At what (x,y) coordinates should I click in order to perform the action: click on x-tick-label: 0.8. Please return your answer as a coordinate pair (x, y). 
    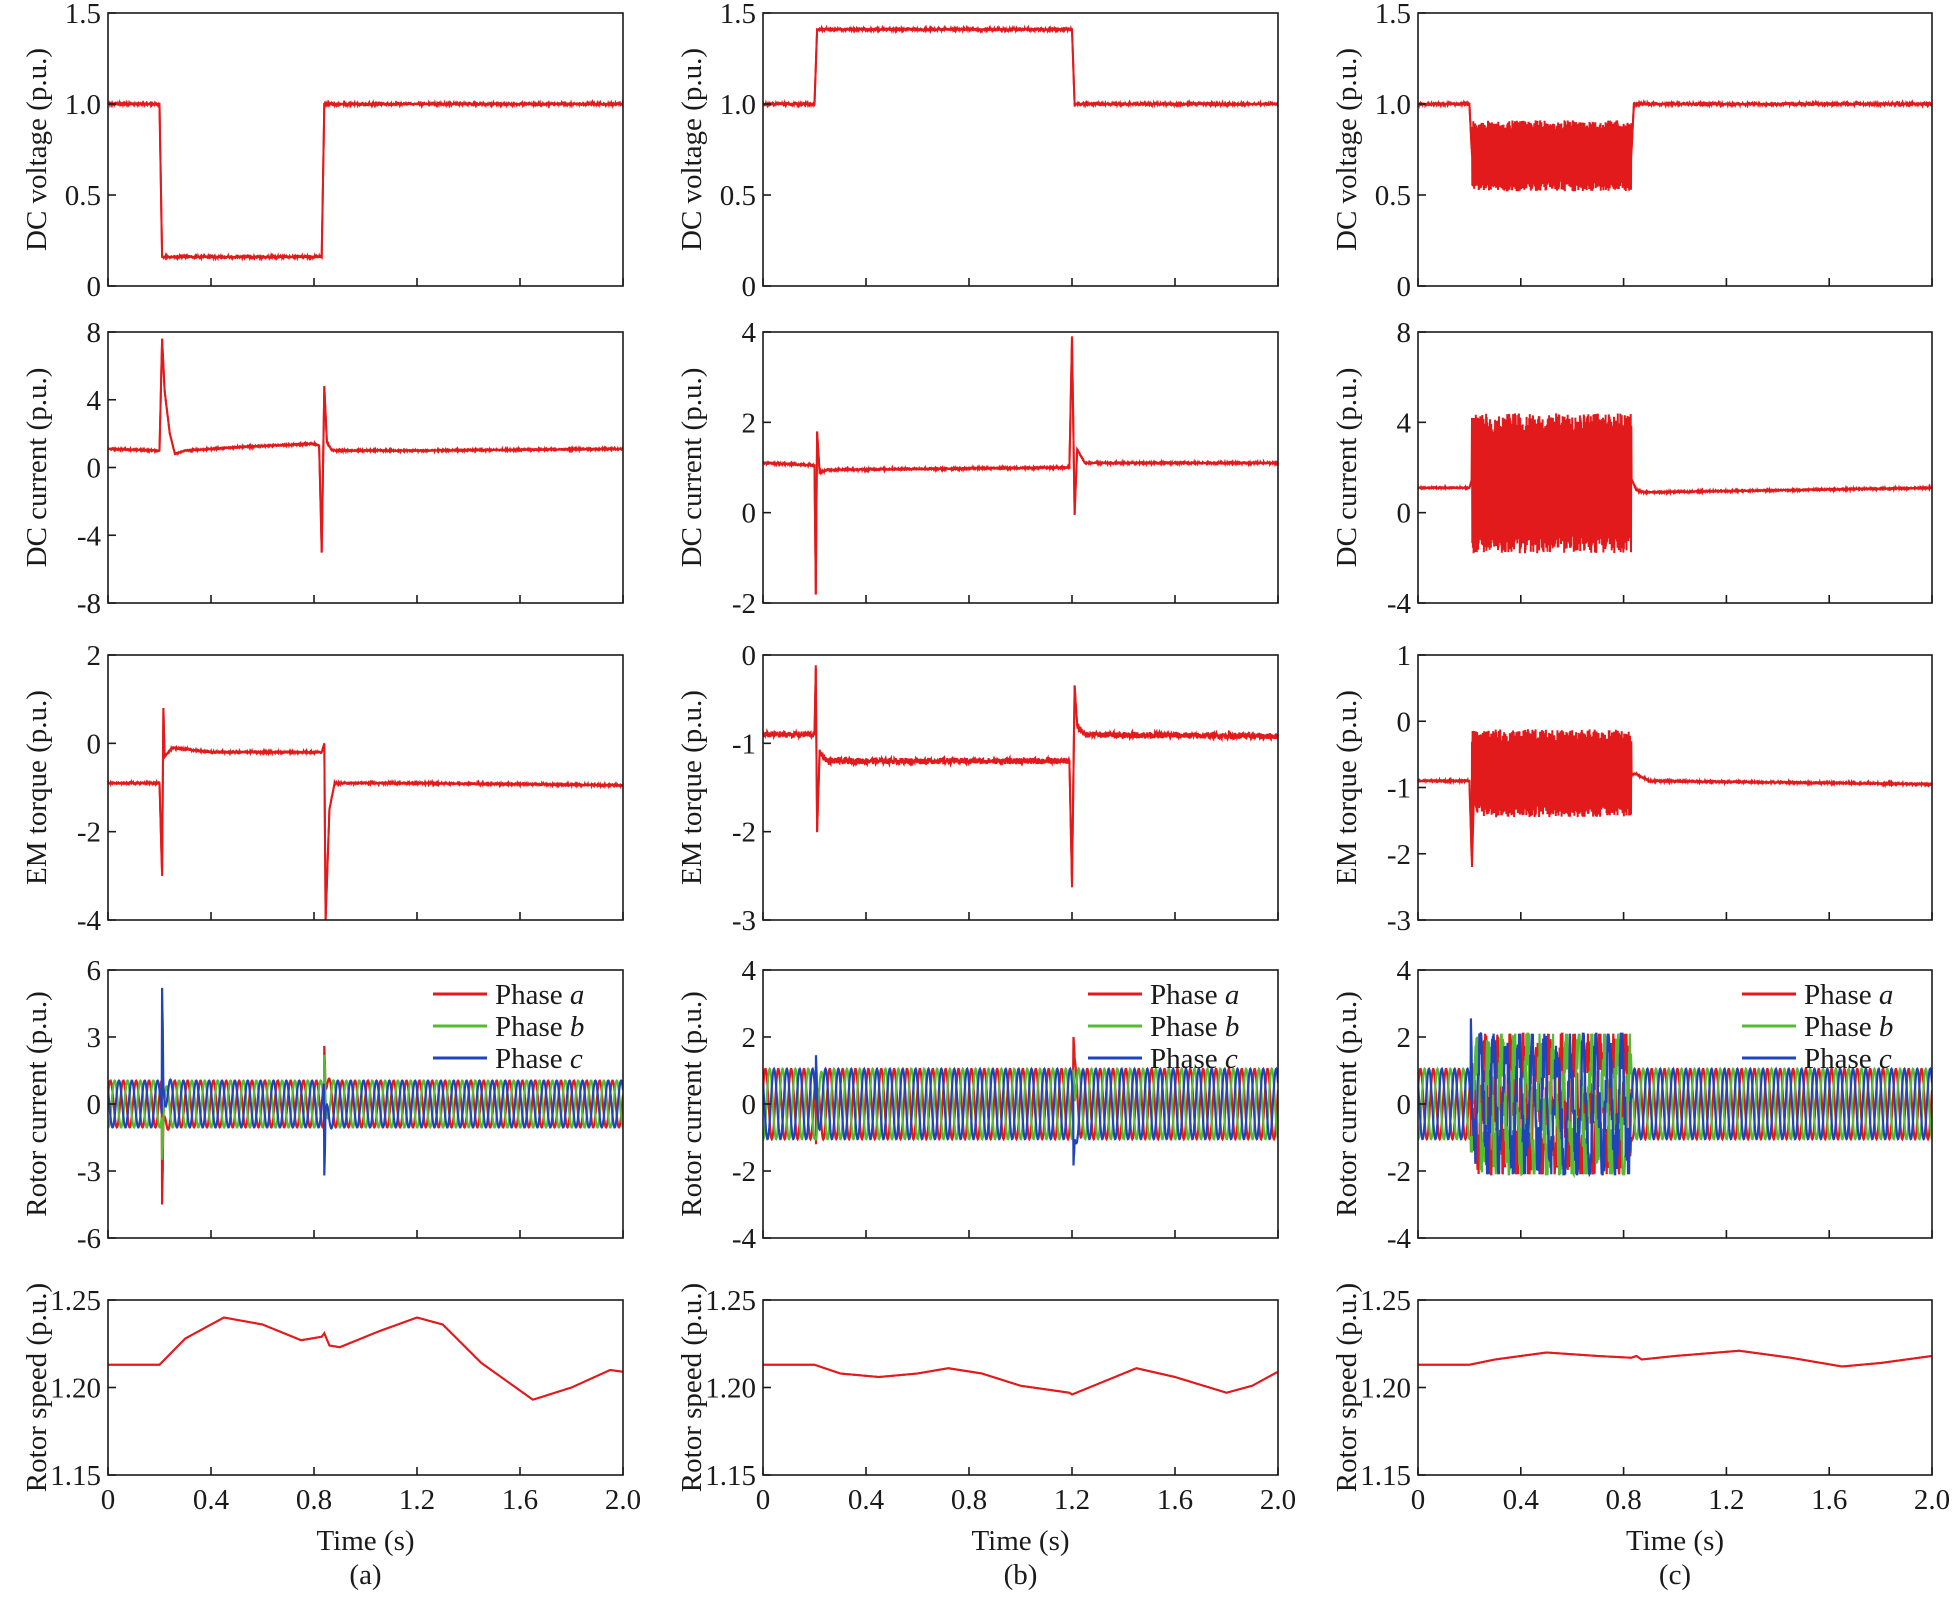
    Looking at the image, I should click on (1623, 1500).